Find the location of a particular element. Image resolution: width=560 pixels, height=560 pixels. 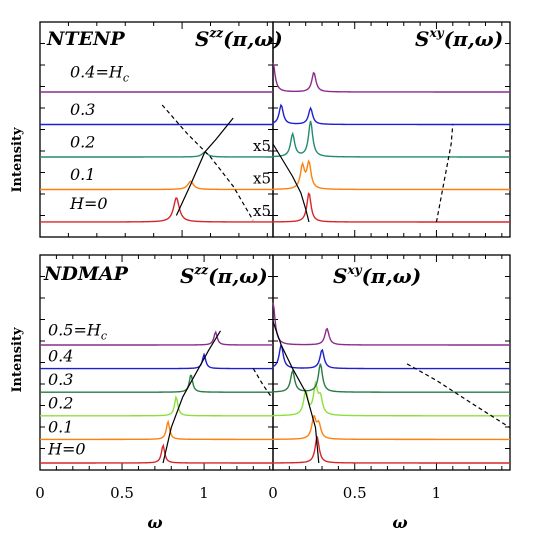

panel-title-szz-bottom: Szz(π,ω) is located at coordinates (224, 275).